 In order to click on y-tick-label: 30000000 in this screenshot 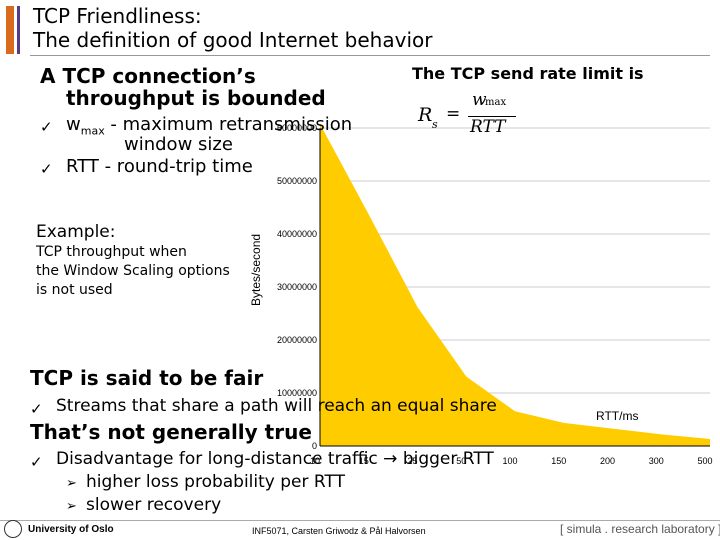, I will do `click(297, 287)`.